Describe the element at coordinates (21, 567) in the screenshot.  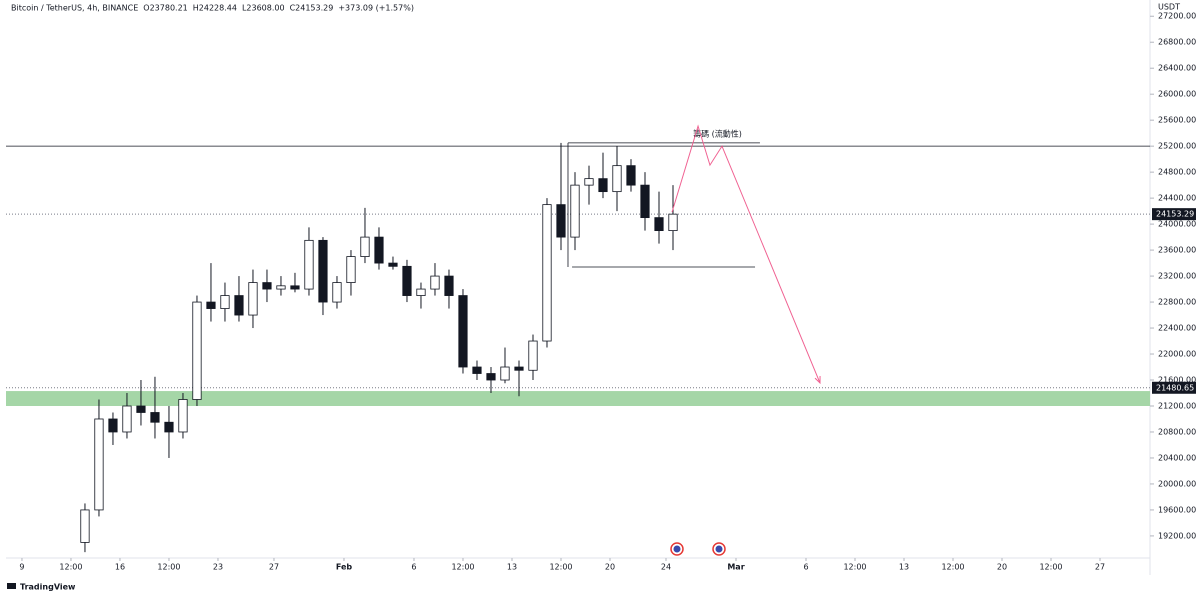
I see `x-tick-label: 9` at that location.